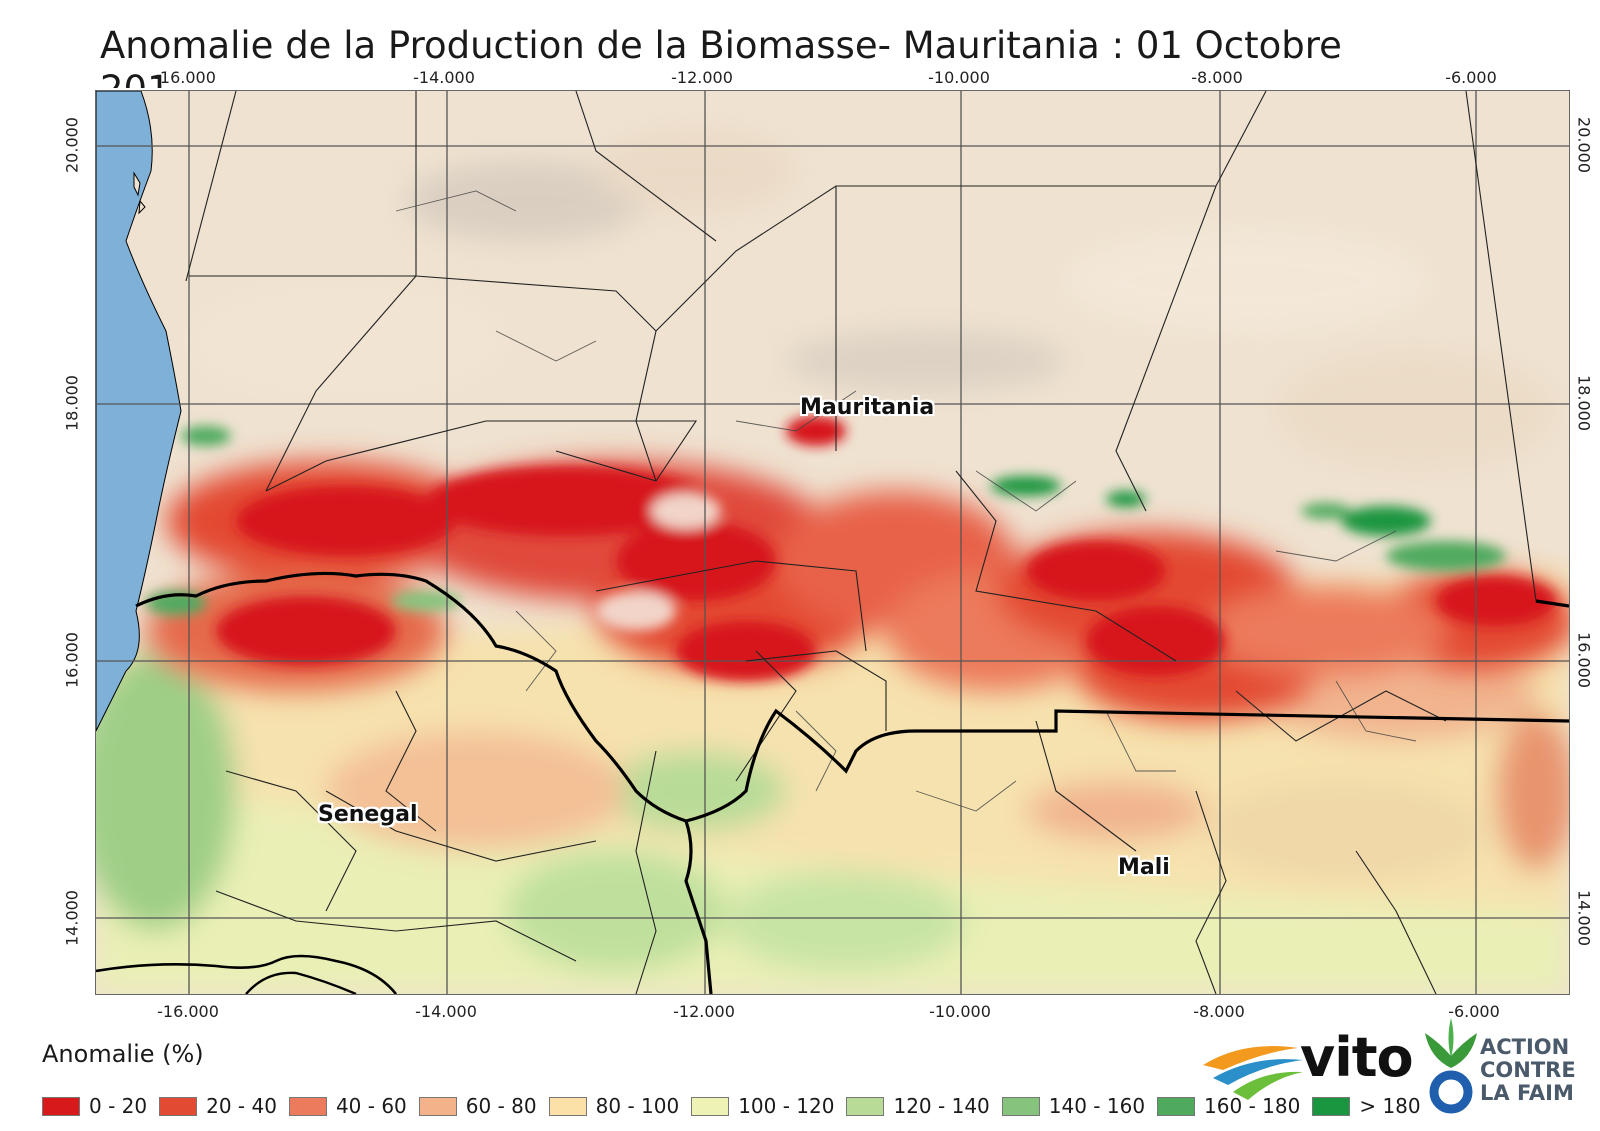  I want to click on map-title-overflow: 201, so click(135, 79).